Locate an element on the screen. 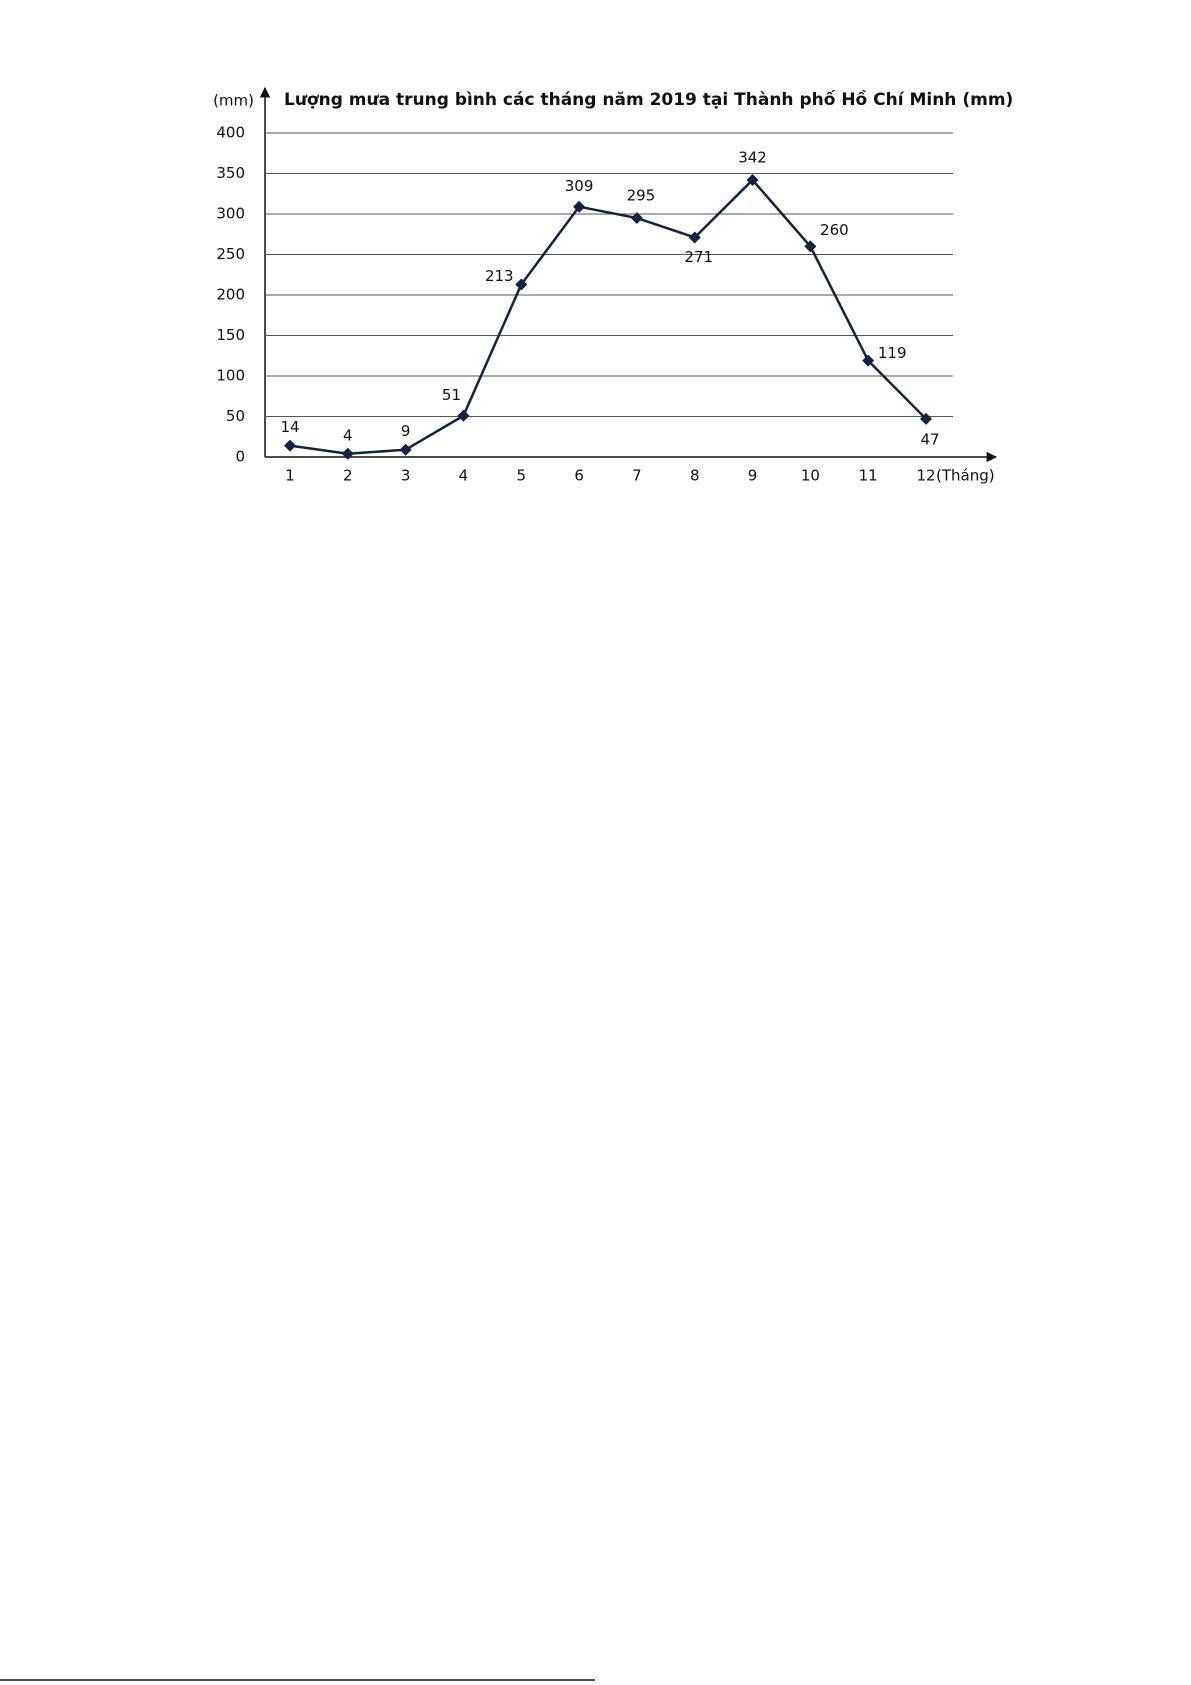 The width and height of the screenshot is (1191, 1685). data-label: 342 is located at coordinates (752, 157).